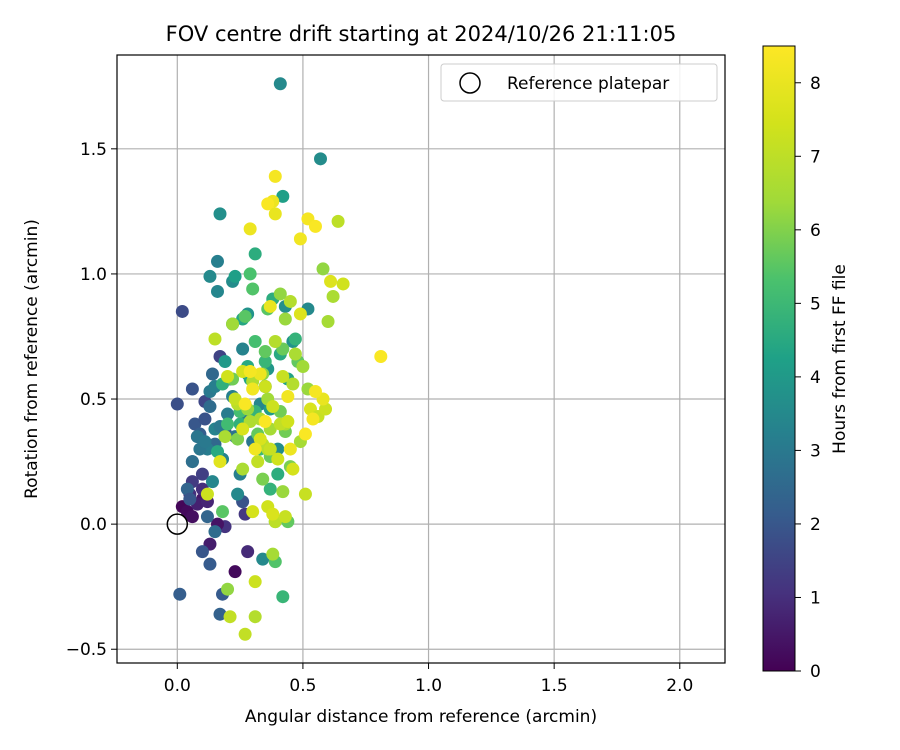 The image size is (900, 750). I want to click on colorbar-ticks: 0 1 2 3 4 5 6 7 8, so click(808, 378).